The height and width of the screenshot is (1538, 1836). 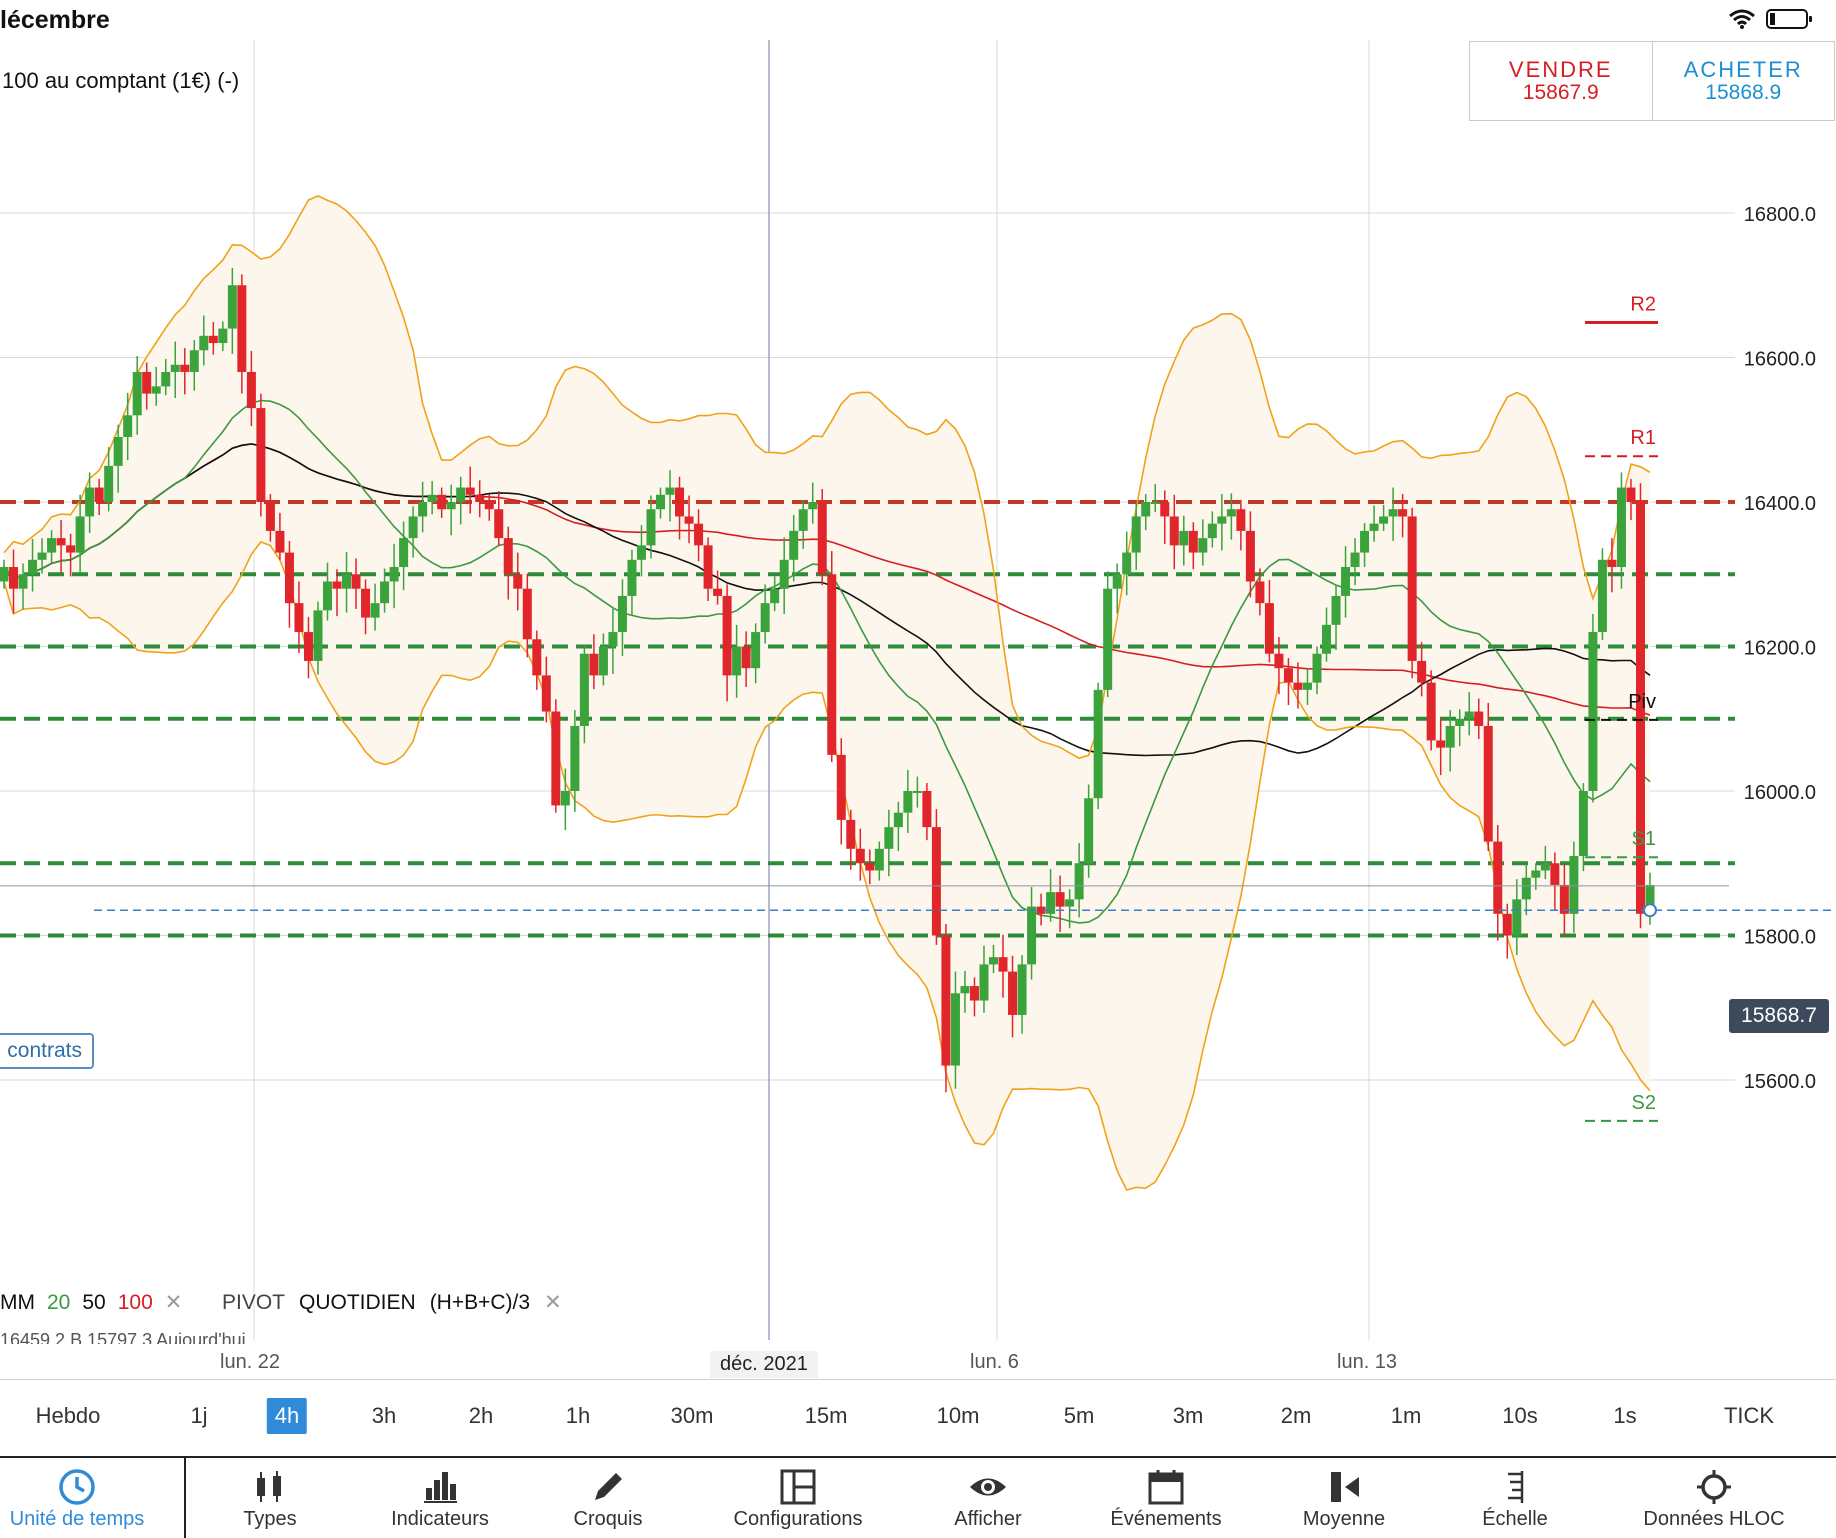 What do you see at coordinates (1344, 1498) in the screenshot?
I see `toolbar-item-moyenne: Moyenne` at bounding box center [1344, 1498].